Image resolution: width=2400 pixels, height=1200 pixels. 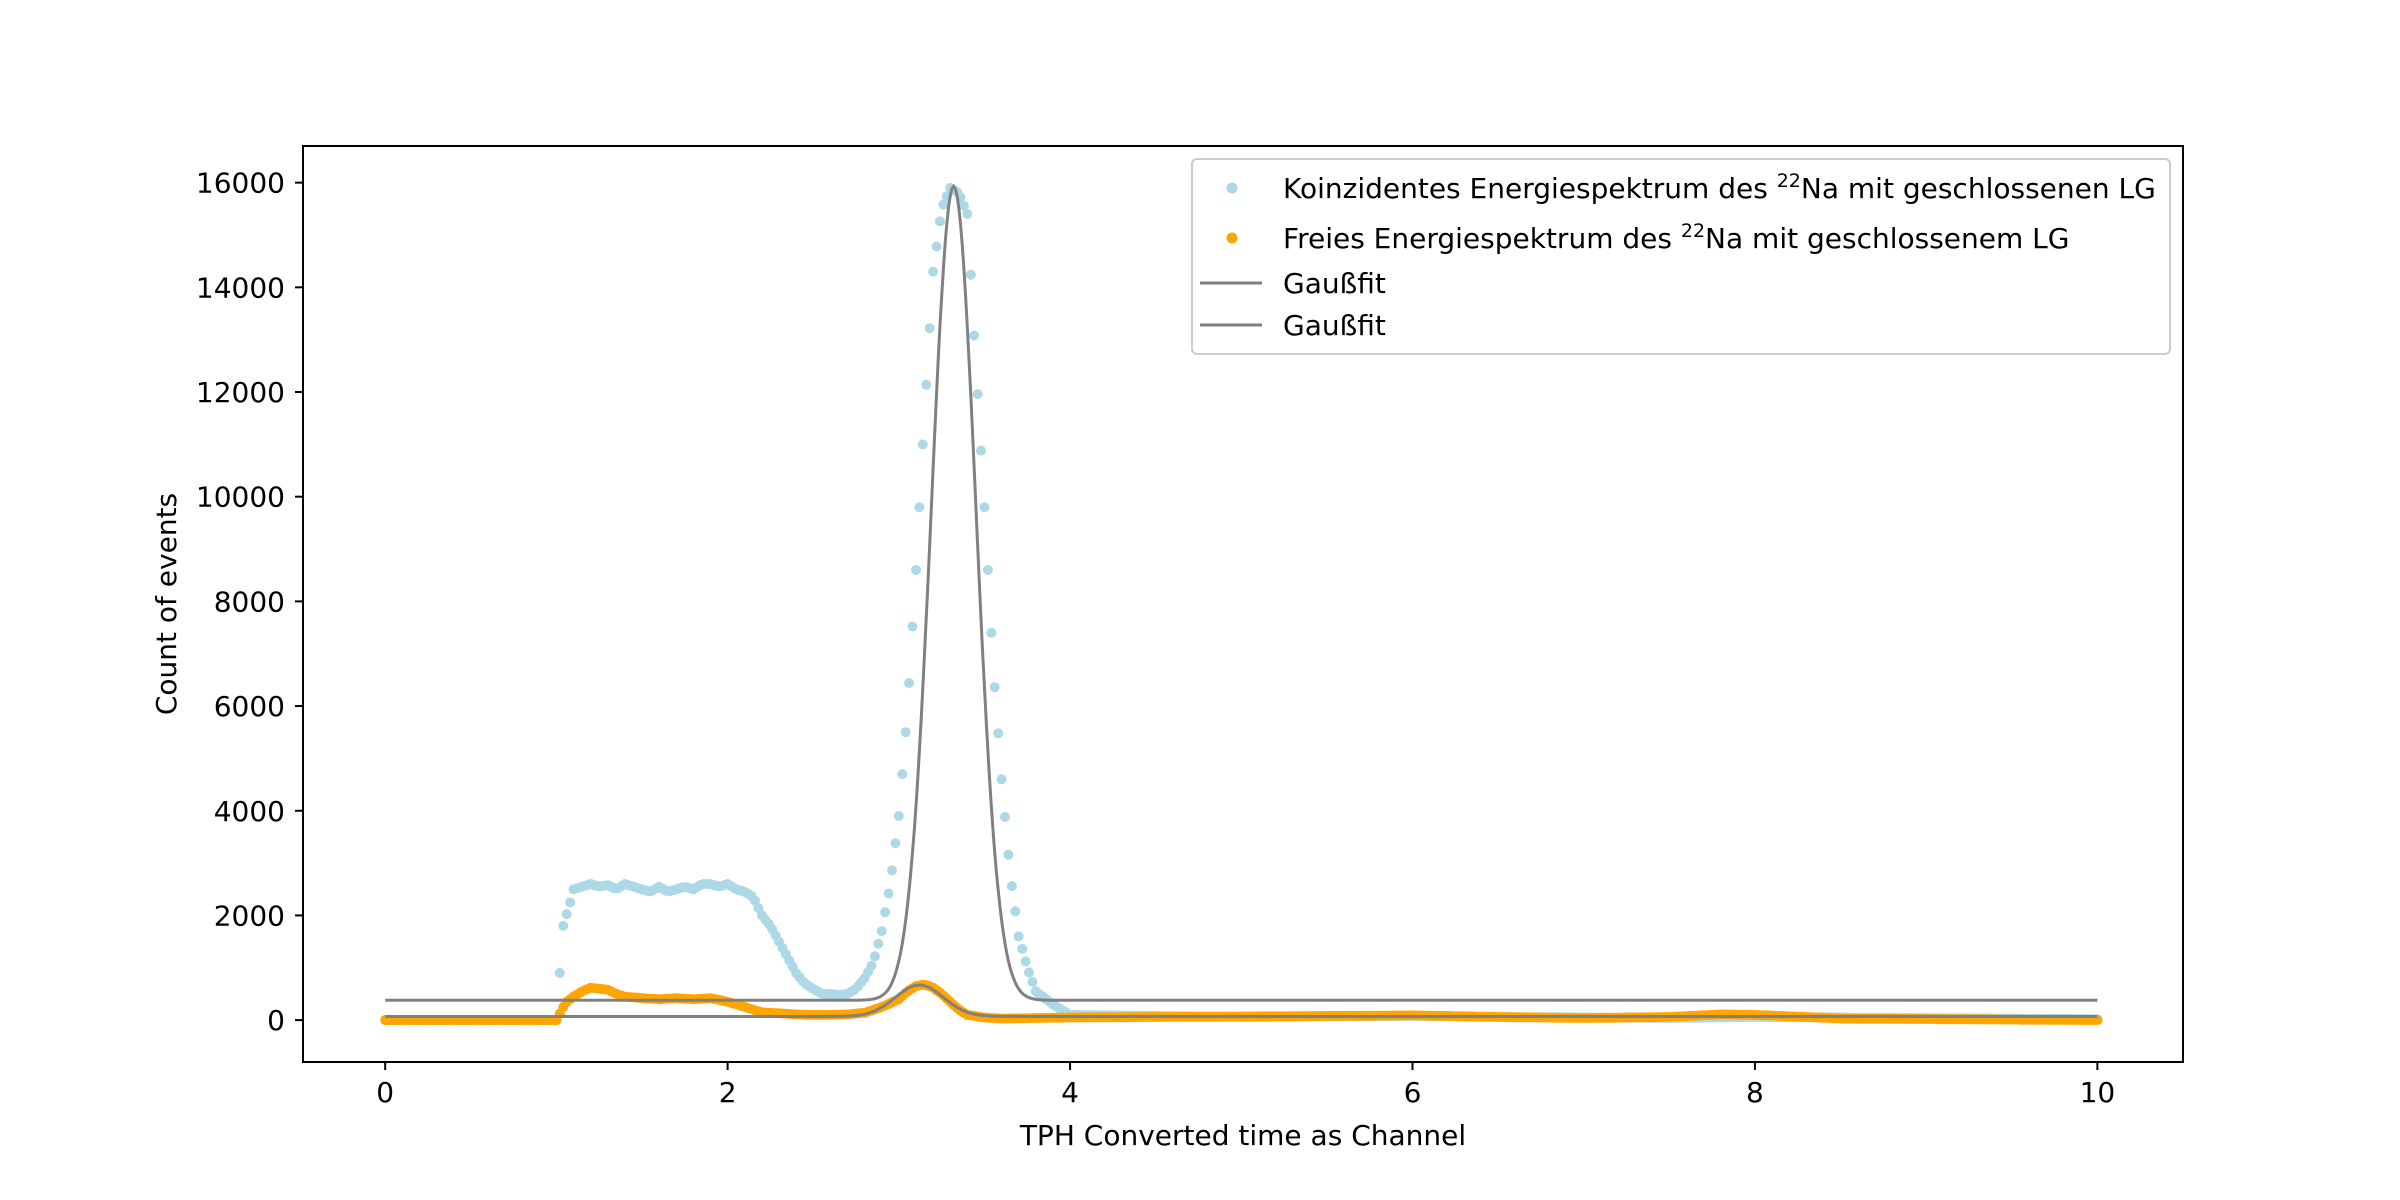 What do you see at coordinates (1755, 1092) in the screenshot?
I see `x-tick-label: 8` at bounding box center [1755, 1092].